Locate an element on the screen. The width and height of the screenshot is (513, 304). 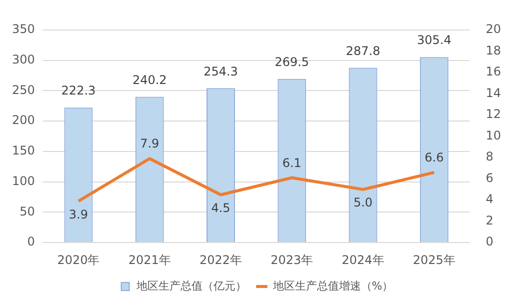
data-label: 6.6 is located at coordinates (434, 157).